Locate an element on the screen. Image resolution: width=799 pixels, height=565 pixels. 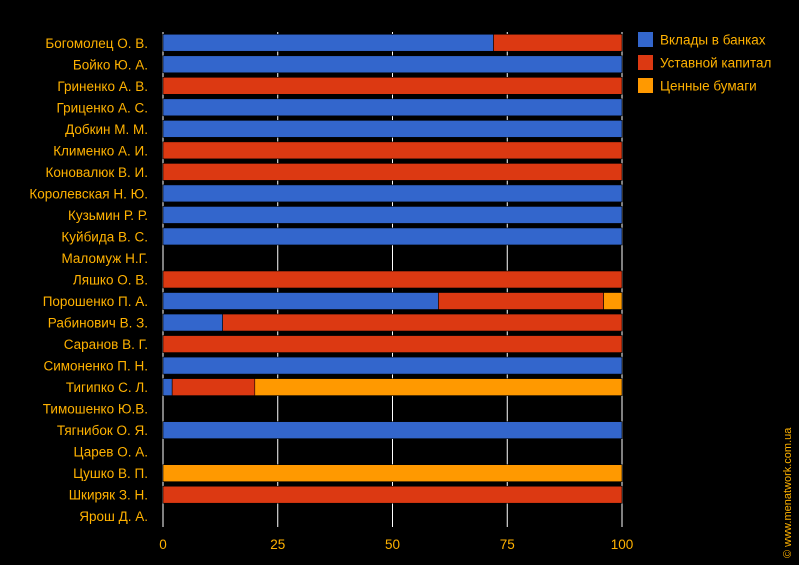
category-label: Царев О. А. is located at coordinates (111, 452).